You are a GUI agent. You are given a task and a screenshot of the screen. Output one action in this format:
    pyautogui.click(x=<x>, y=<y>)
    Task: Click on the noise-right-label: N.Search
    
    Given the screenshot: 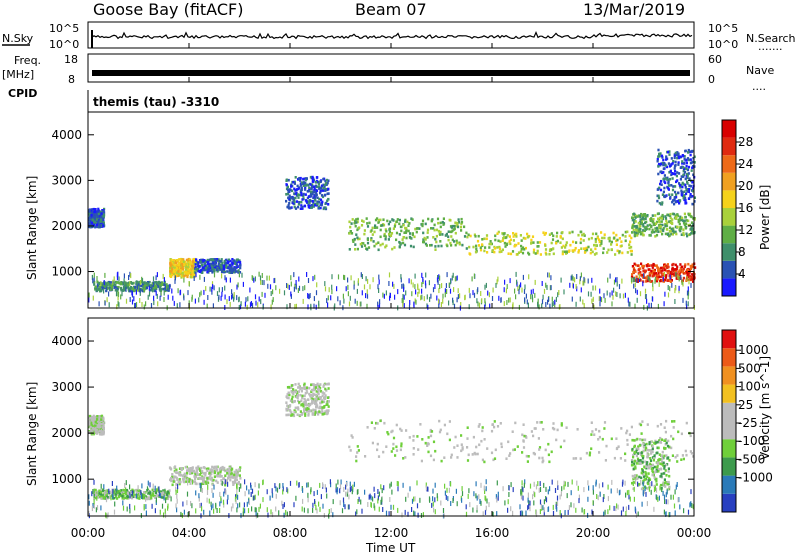 What is the action you would take?
    pyautogui.click(x=771, y=38)
    